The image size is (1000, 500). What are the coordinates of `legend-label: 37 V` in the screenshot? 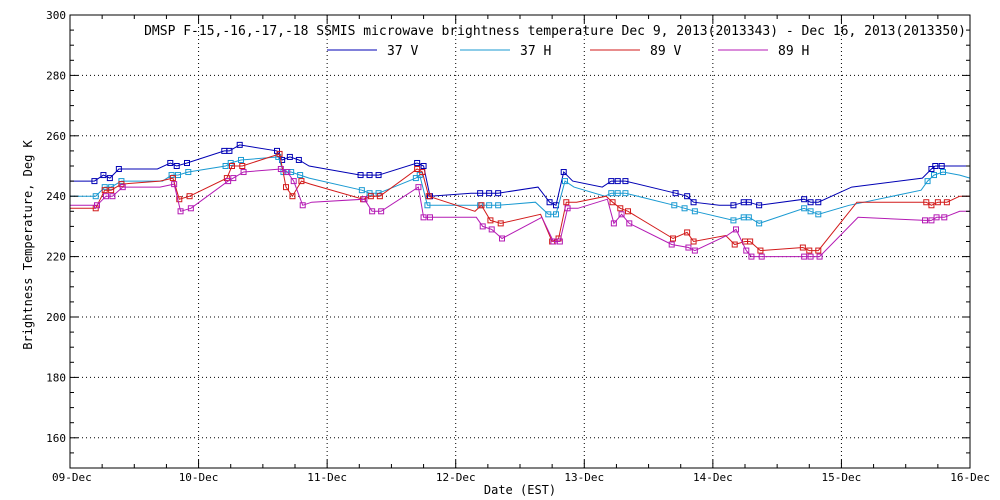 It's located at (402, 51).